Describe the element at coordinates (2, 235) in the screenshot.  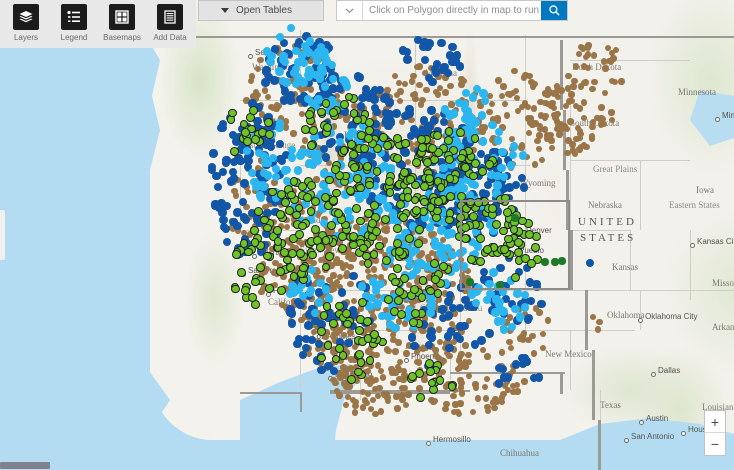
I see `collapsed-side-panel` at that location.